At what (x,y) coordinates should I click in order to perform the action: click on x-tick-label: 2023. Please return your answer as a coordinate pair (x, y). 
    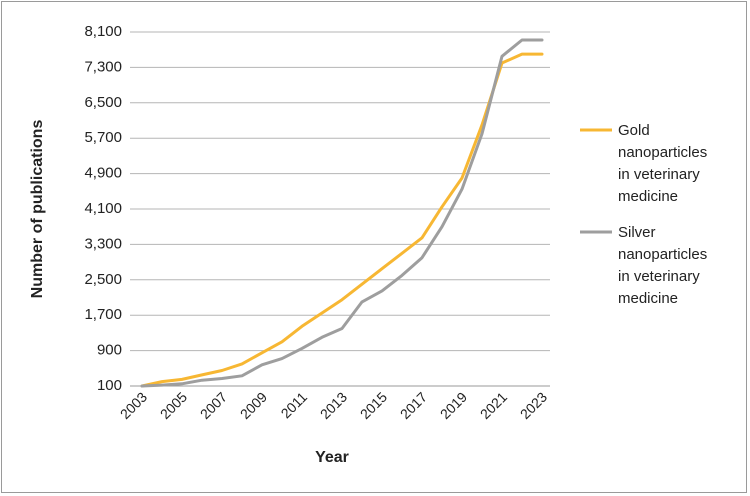
    Looking at the image, I should click on (533, 405).